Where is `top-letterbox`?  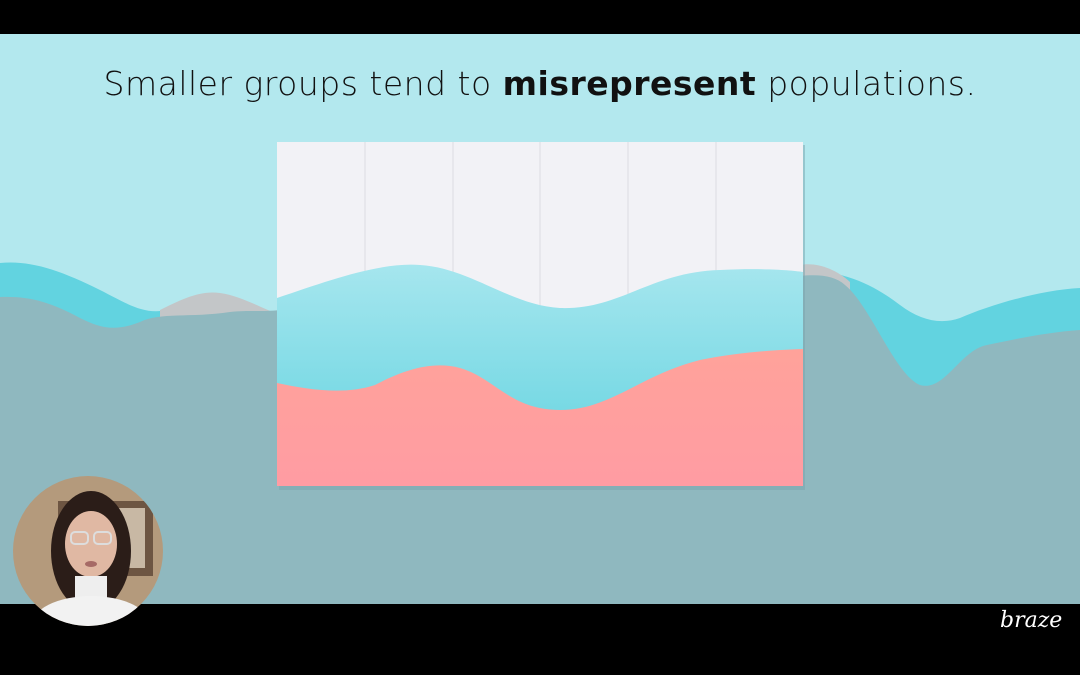 top-letterbox is located at coordinates (540, 17).